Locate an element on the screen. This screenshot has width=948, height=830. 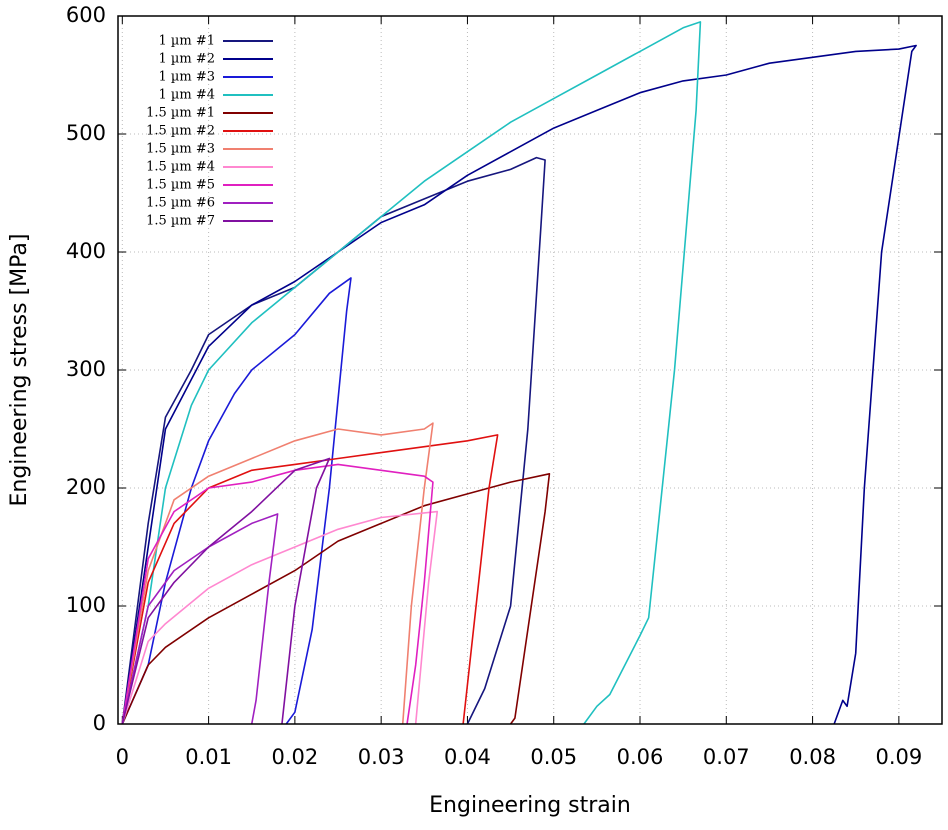
y-tick-label: 100 is located at coordinates (86, 605).